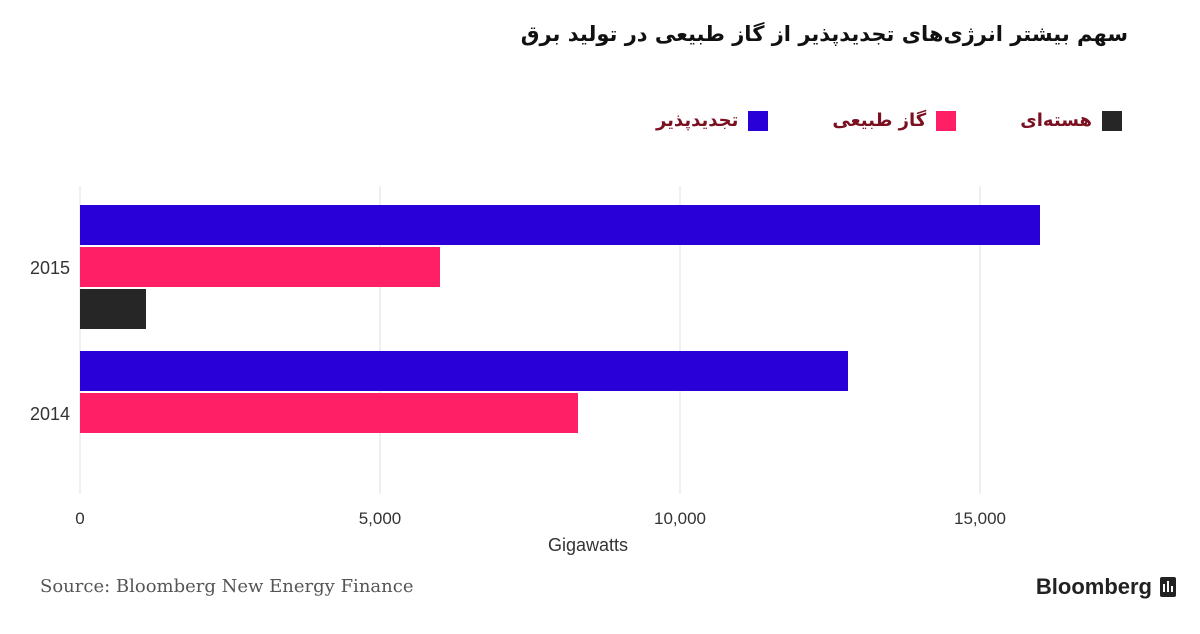 Image resolution: width=1200 pixels, height=634 pixels. Describe the element at coordinates (946, 120) in the screenshot. I see `legend-swatch-natural-gas` at that location.